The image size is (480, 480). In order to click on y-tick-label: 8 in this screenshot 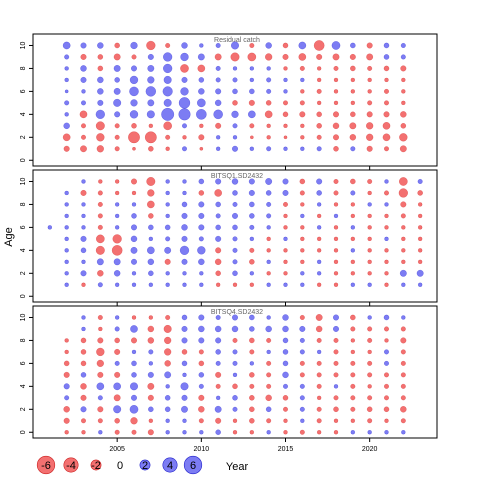, I will do `click(23, 340)`.